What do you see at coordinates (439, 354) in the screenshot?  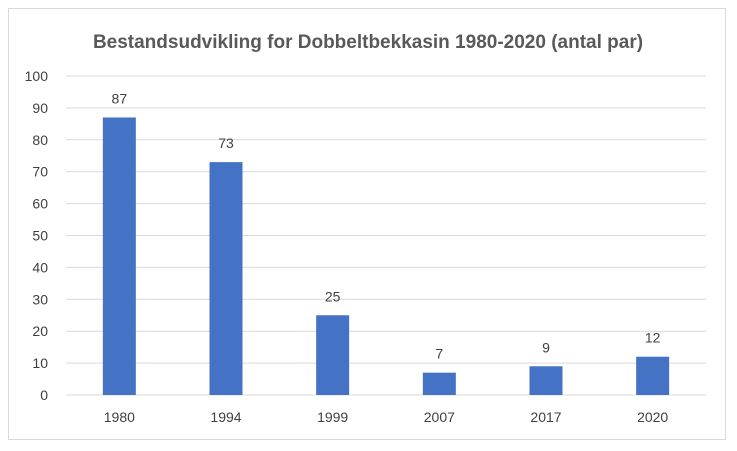 I see `data-label-2007: 7` at bounding box center [439, 354].